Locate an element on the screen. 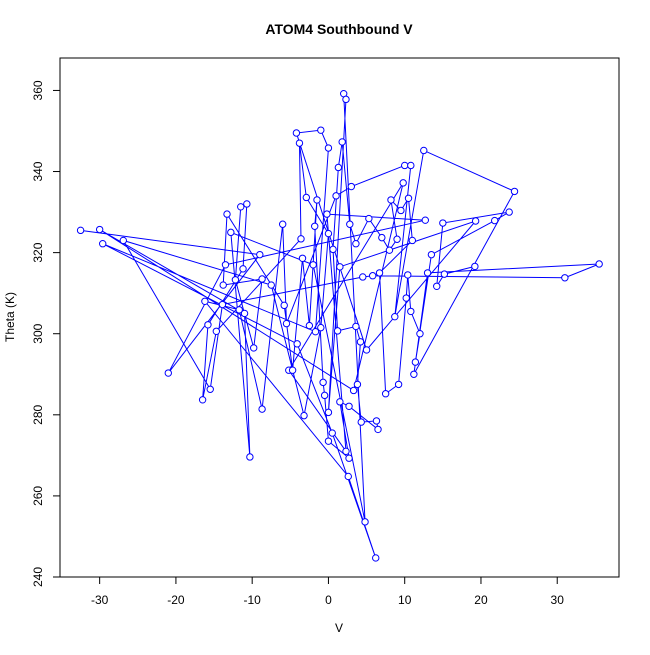 The width and height of the screenshot is (650, 655). x-tick-label: -20 is located at coordinates (176, 600).